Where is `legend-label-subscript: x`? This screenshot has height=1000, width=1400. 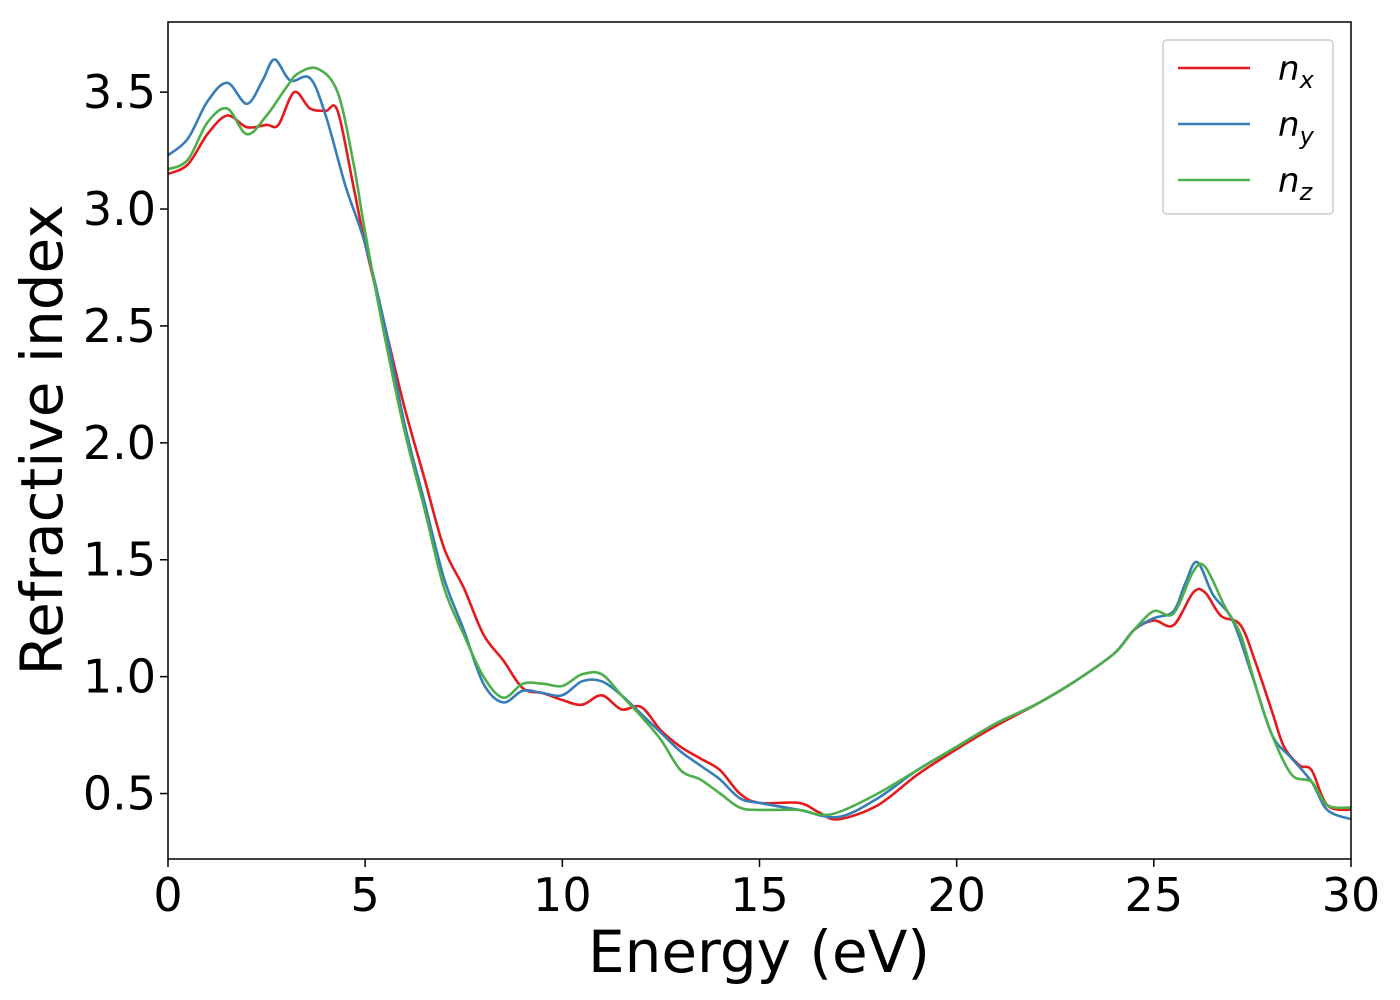 legend-label-subscript: x is located at coordinates (1307, 80).